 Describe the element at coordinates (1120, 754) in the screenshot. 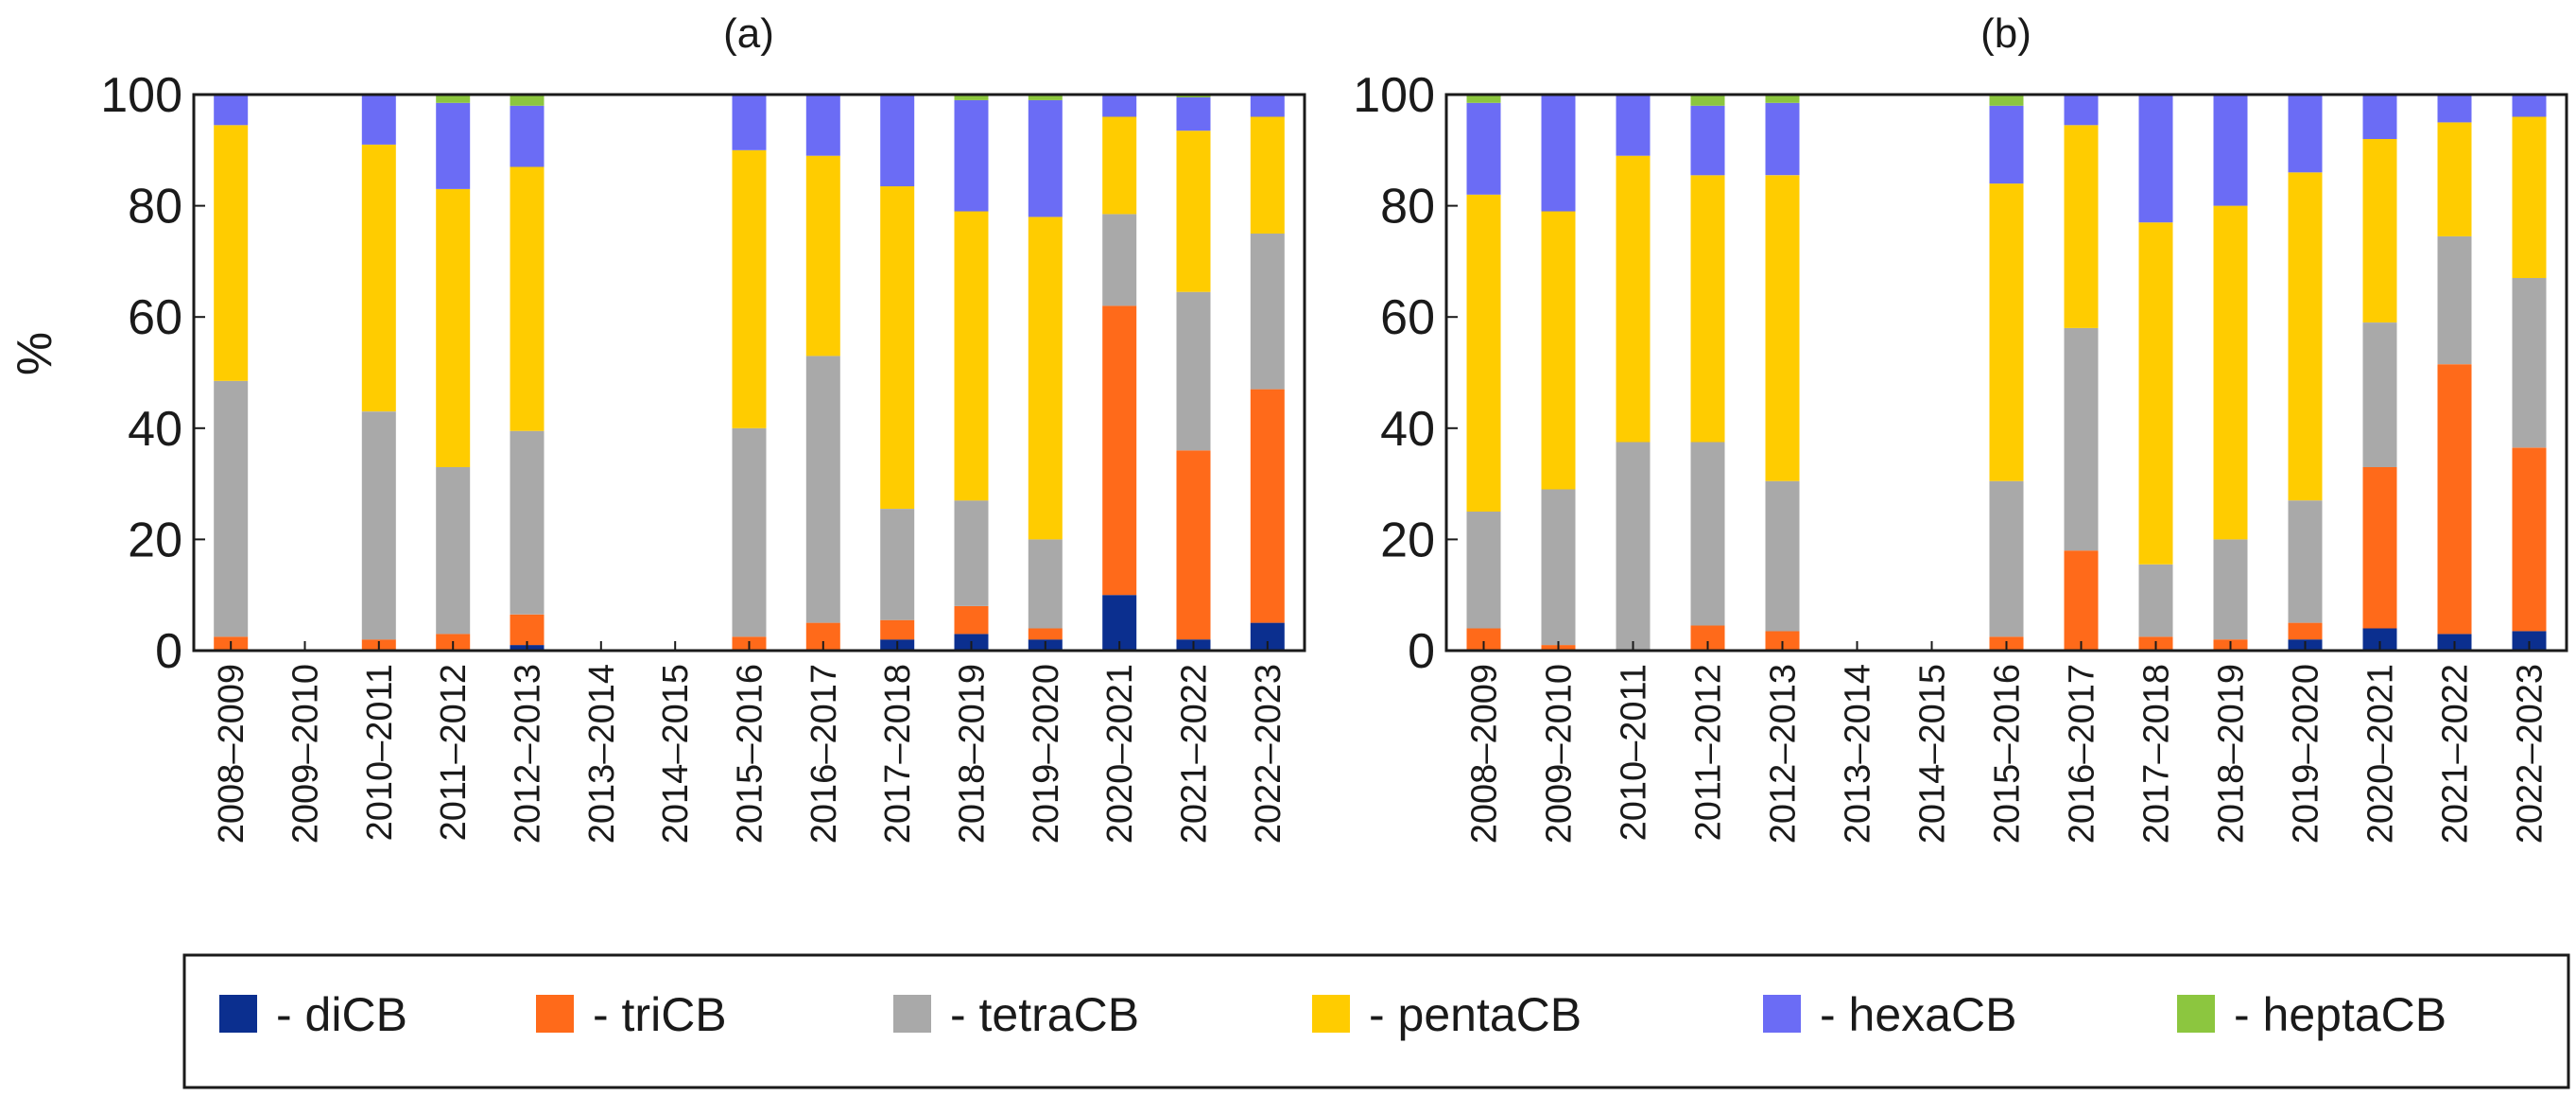

I see `x-tick-label: 2020–2021` at that location.